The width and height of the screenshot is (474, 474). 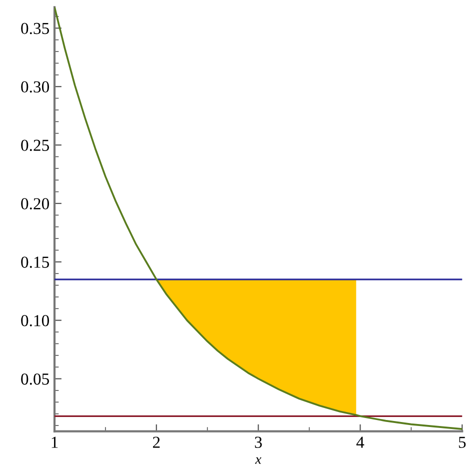 What do you see at coordinates (35, 87) in the screenshot?
I see `y-tick-label: 0.30` at bounding box center [35, 87].